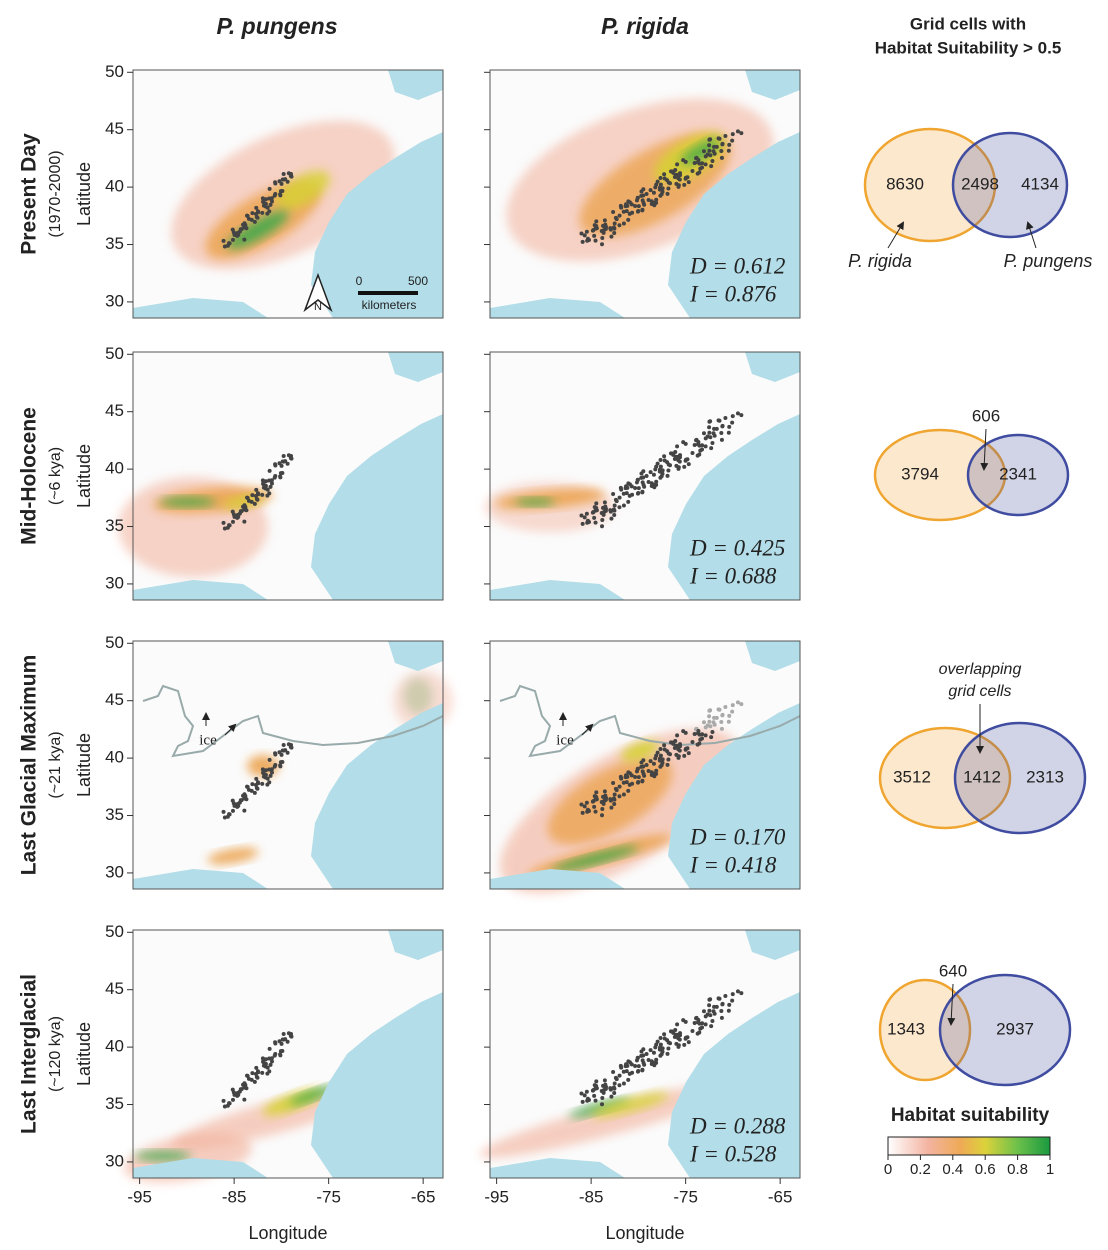 This screenshot has width=1108, height=1250. Describe the element at coordinates (565, 740) in the screenshot. I see `ice-label: ice` at that location.